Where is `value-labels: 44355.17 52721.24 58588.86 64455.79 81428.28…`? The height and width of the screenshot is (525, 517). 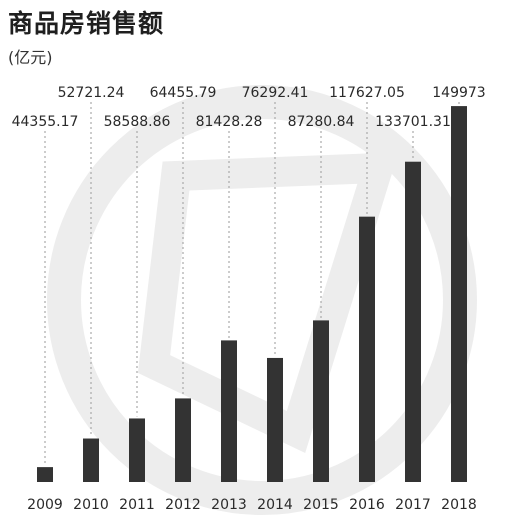
value-labels: 44355.17 52721.24 58588.86 64455.79 81428.28… is located at coordinates (249, 107).